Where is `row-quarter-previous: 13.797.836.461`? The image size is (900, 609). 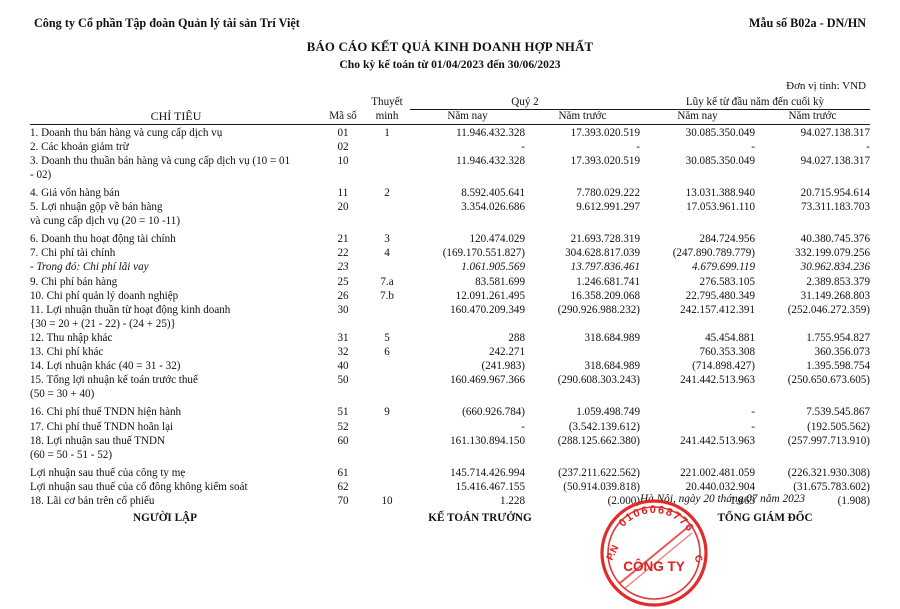
row-quarter-previous: 13.797.836.461 is located at coordinates (605, 267).